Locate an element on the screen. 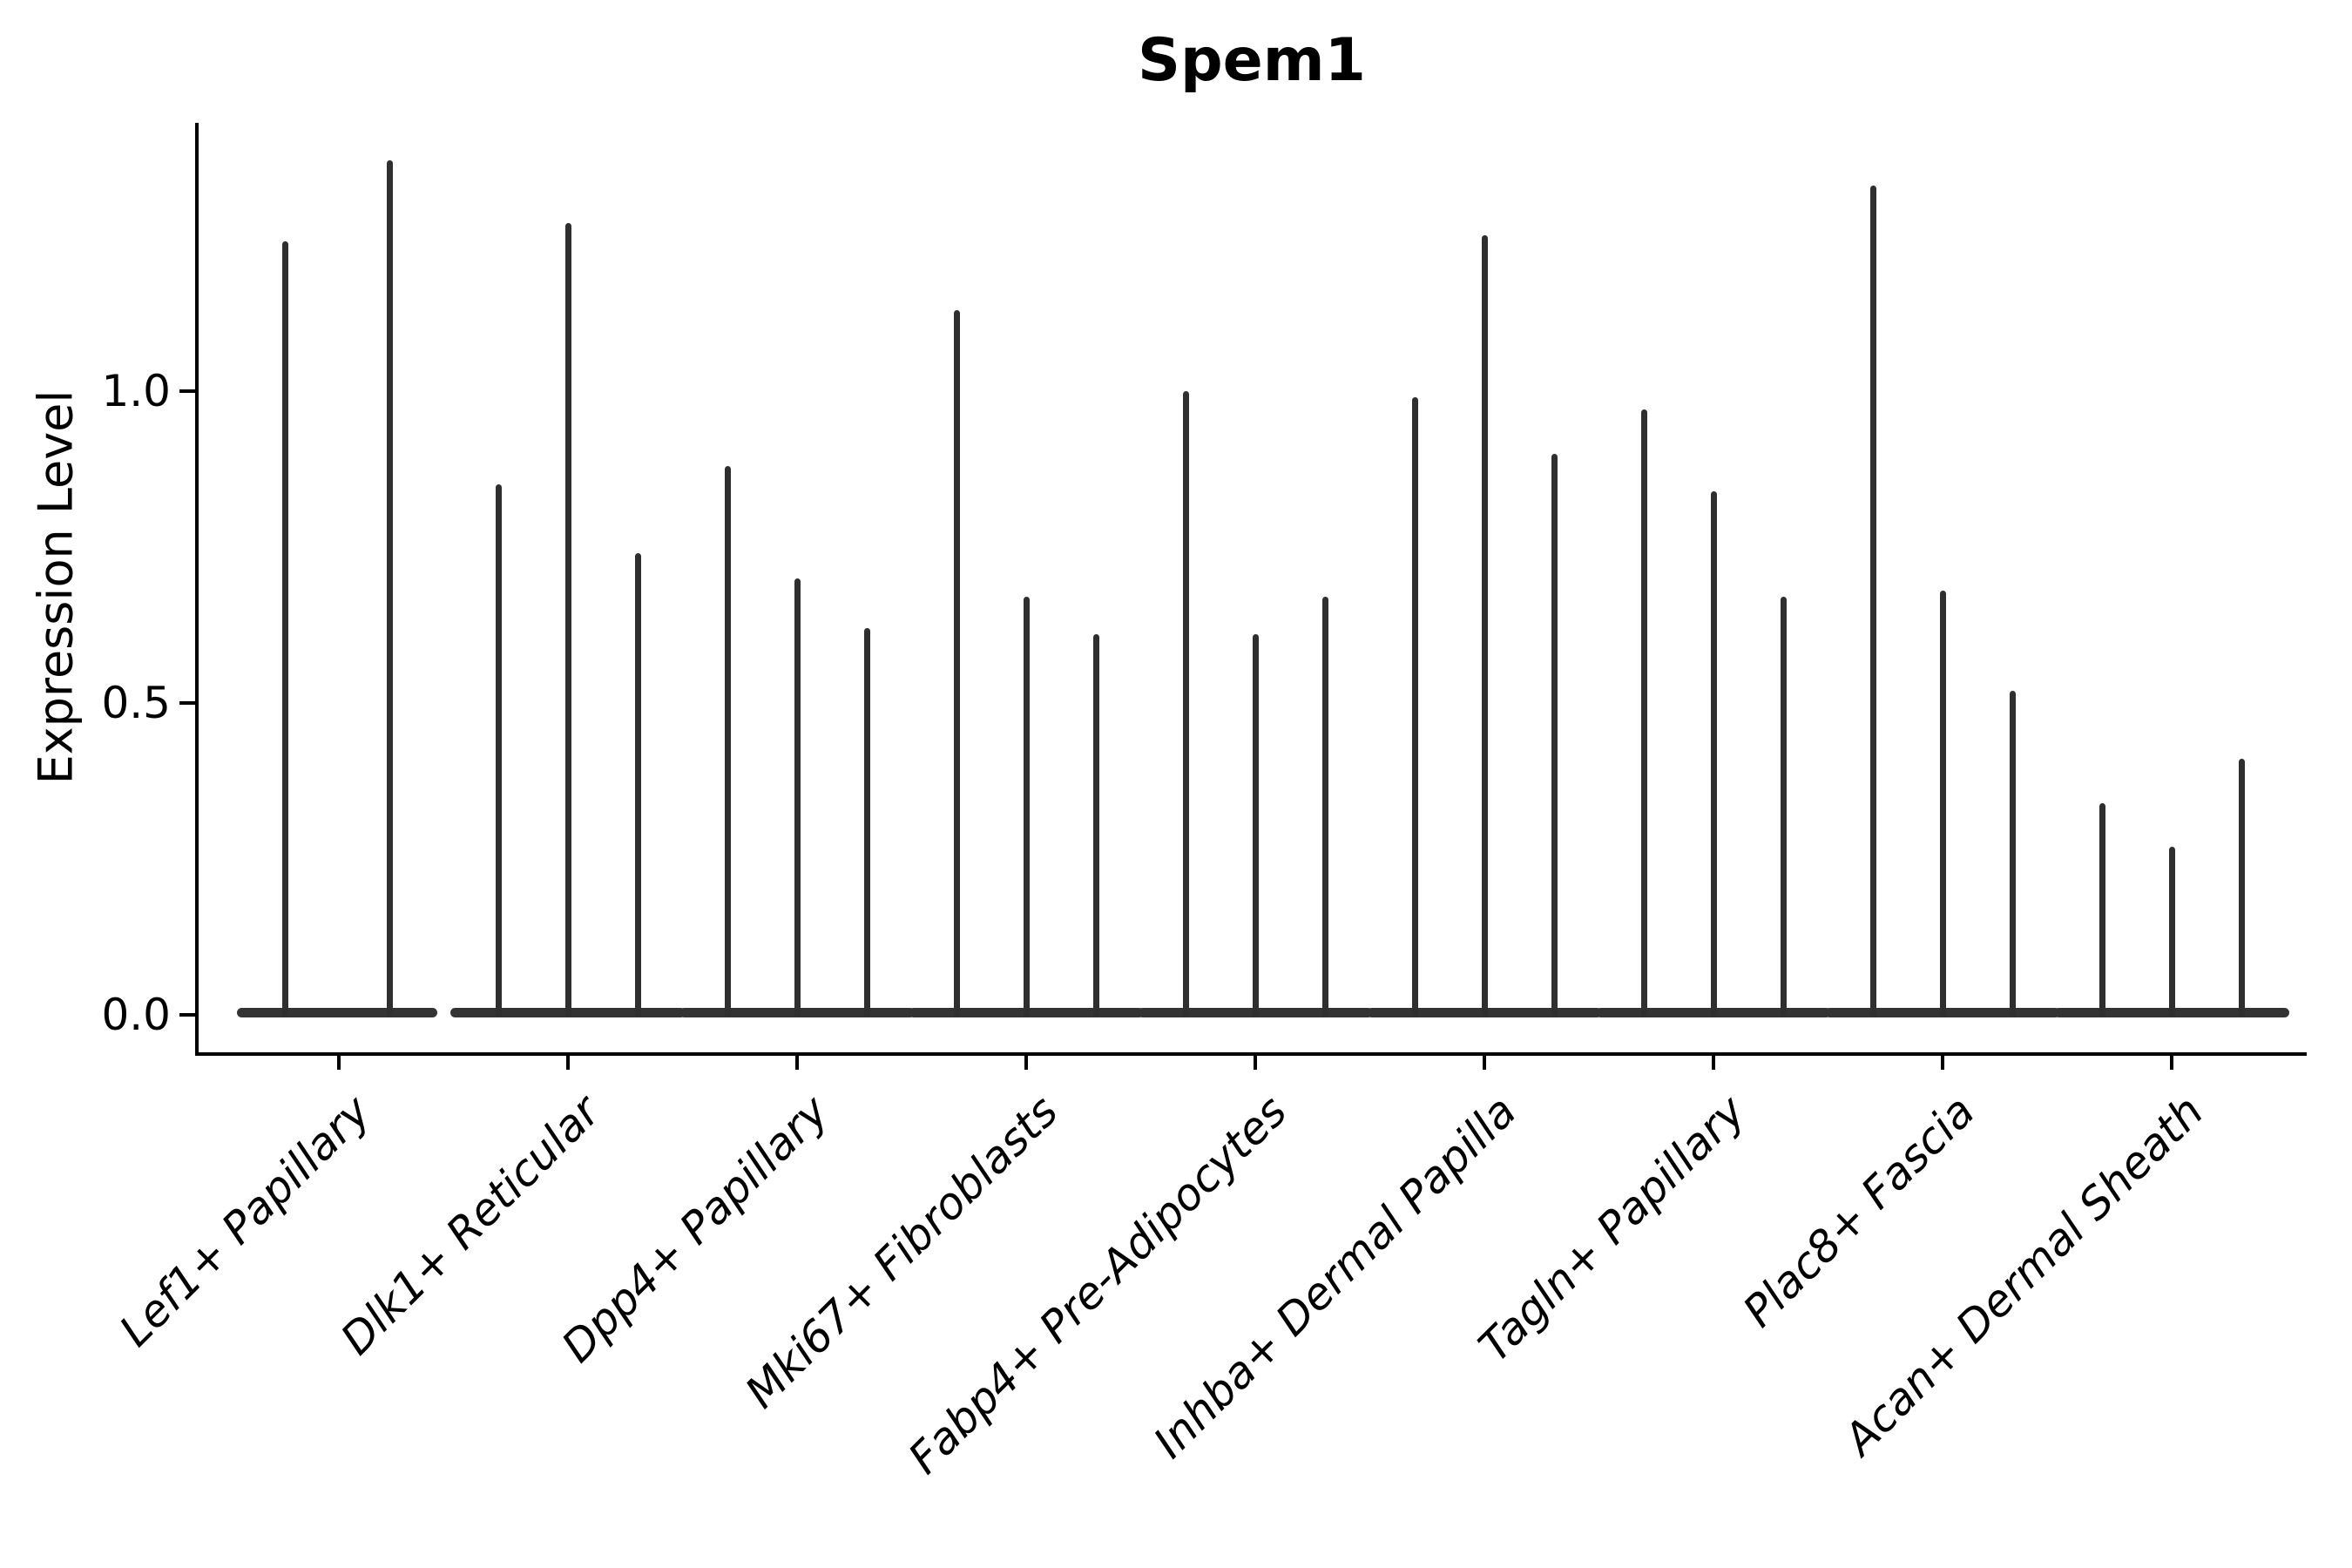 Image resolution: width=2352 pixels, height=1568 pixels. y-axis-label: Expression Level is located at coordinates (56, 587).